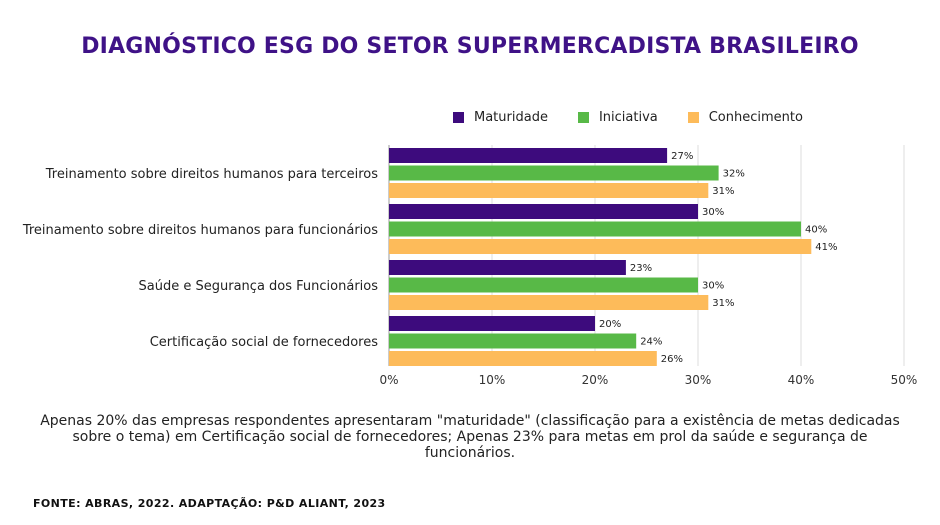 This screenshot has width=940, height=525. What do you see at coordinates (693, 117) in the screenshot?
I see `legend-swatch-conhecimento` at bounding box center [693, 117].